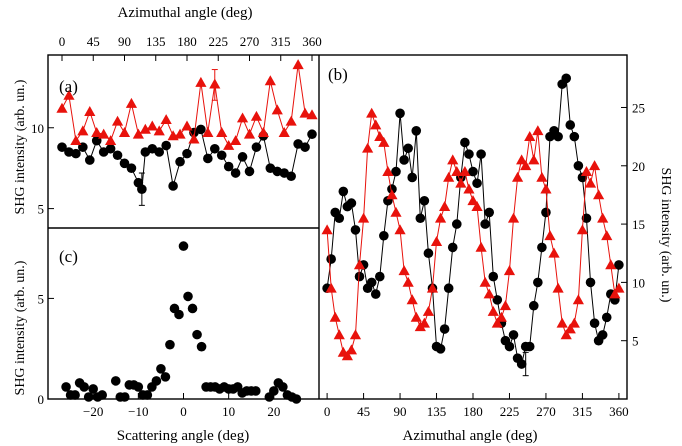  Describe the element at coordinates (638, 166) in the screenshot. I see `panel-b-y-tick-label-20: 20` at that location.